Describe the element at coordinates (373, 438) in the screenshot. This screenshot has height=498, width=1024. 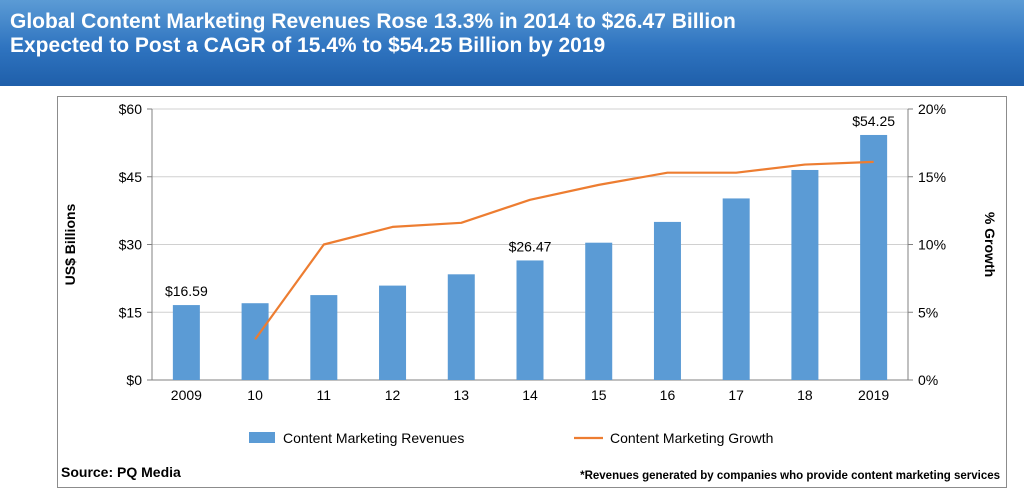
I see `legend-label-revenues: Content Marketing Revenues` at that location.